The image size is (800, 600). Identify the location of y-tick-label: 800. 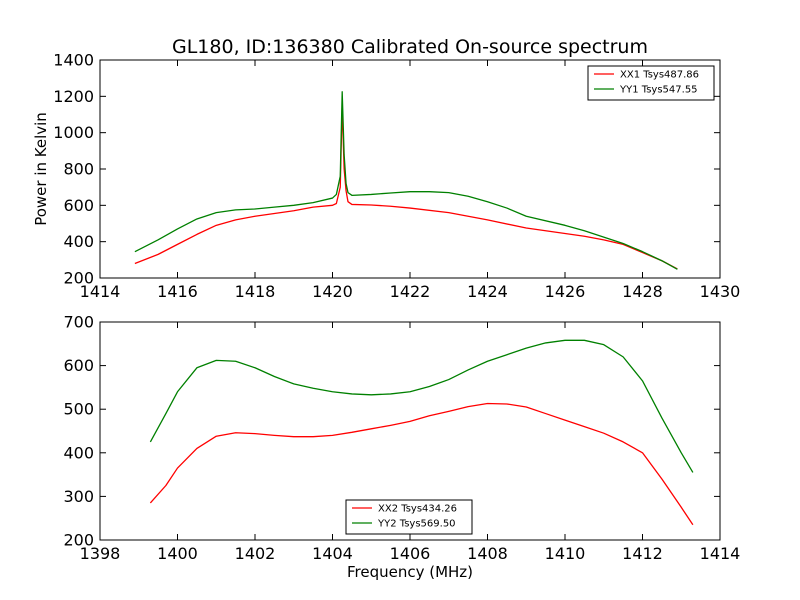
(78, 169).